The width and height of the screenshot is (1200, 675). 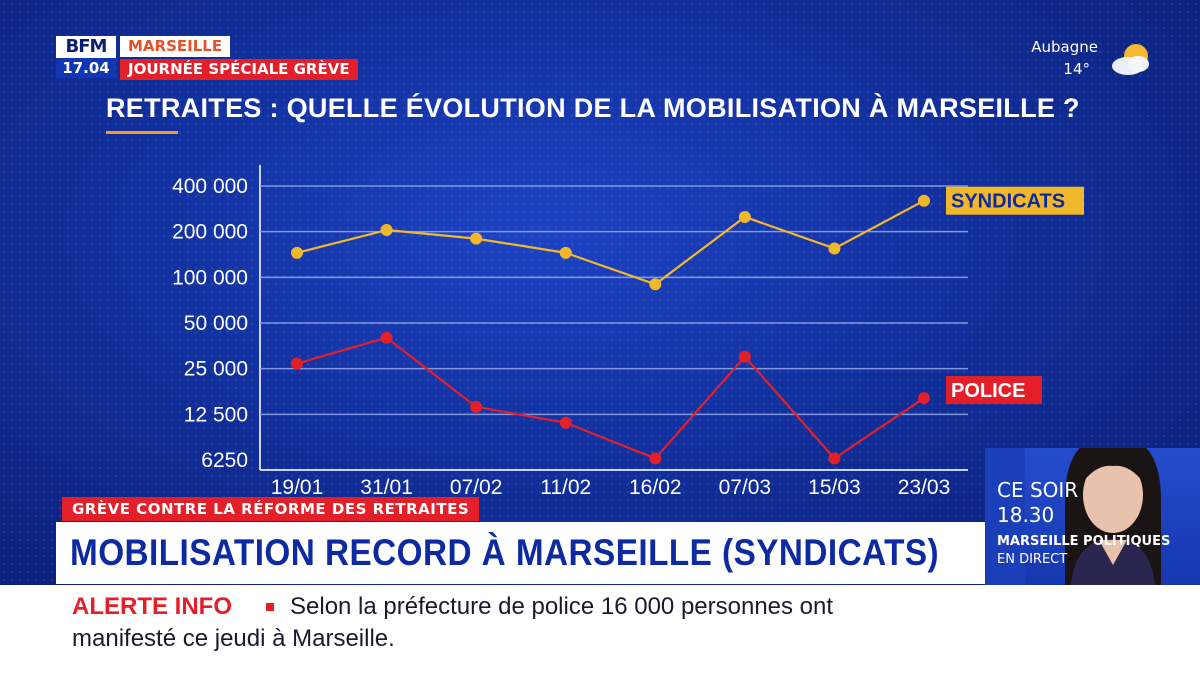 What do you see at coordinates (216, 369) in the screenshot?
I see `y-tick-label: 25 000` at bounding box center [216, 369].